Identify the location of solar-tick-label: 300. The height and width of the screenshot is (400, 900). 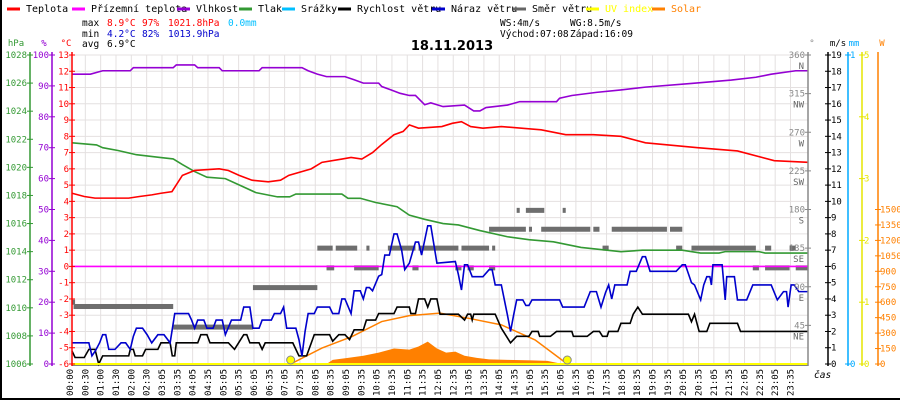
(888, 334).